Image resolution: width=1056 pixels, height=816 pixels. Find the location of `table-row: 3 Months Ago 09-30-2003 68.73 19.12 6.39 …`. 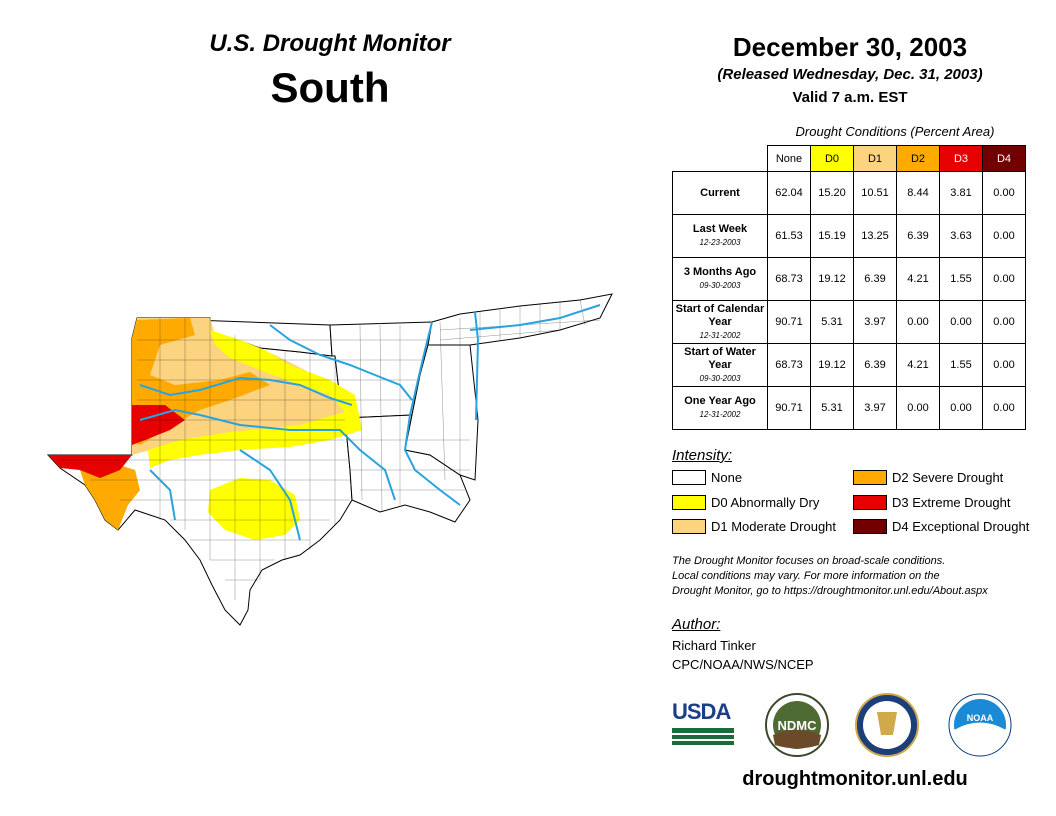

table-row: 3 Months Ago 09-30-2003 68.73 19.12 6.39 … is located at coordinates (849, 279).